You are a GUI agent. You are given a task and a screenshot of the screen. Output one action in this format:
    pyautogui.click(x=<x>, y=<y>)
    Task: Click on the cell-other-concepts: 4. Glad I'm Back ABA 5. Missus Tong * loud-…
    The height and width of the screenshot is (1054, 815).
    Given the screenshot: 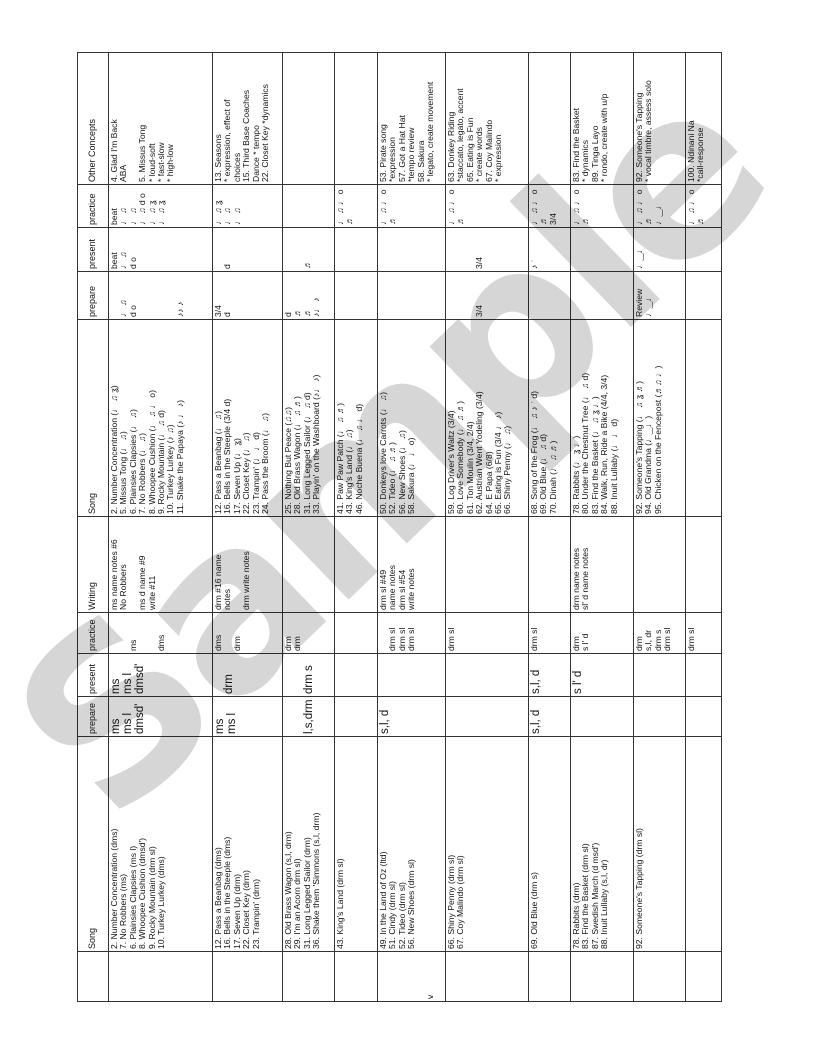 What is the action you would take?
    pyautogui.click(x=160, y=118)
    